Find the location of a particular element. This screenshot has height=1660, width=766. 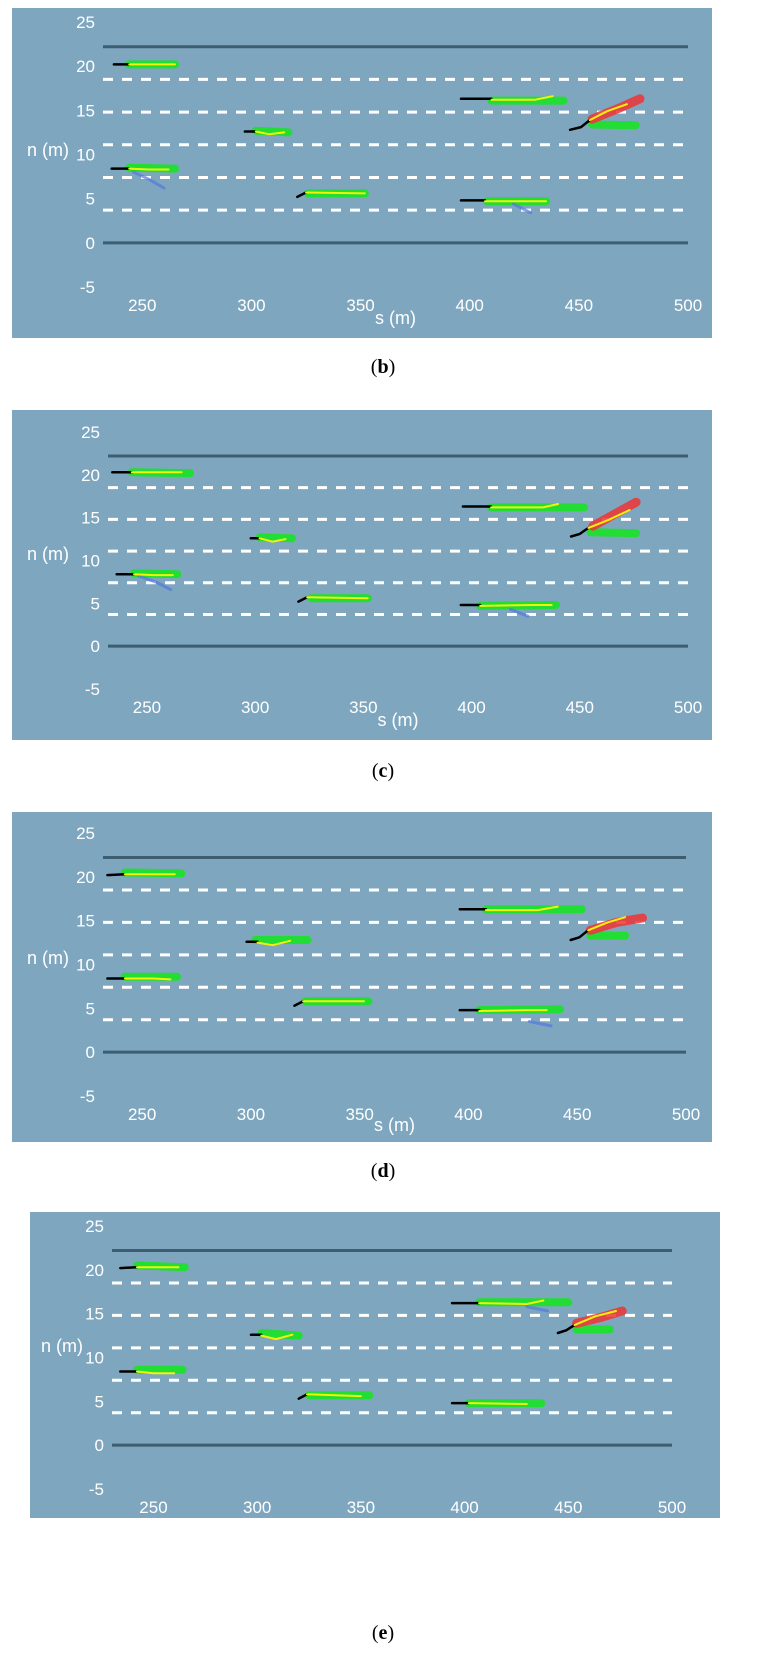

caption-d-label: d is located at coordinates (383, 1171).